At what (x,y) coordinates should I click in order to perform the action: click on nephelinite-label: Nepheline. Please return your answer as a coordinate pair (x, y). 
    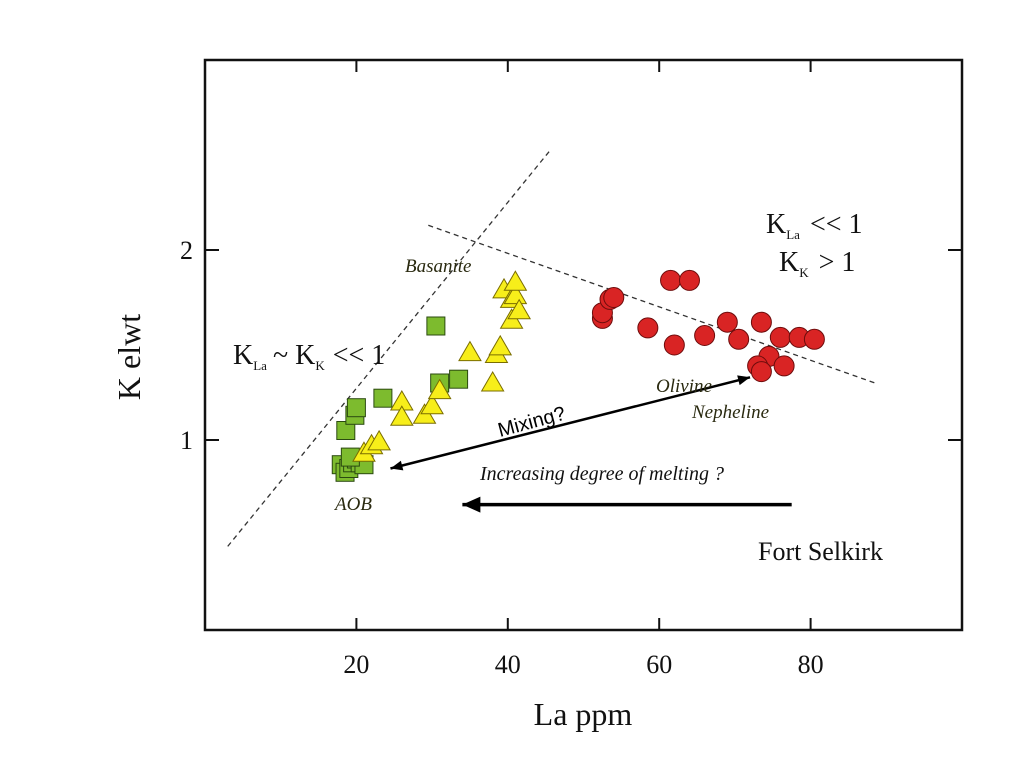
    Looking at the image, I should click on (730, 412).